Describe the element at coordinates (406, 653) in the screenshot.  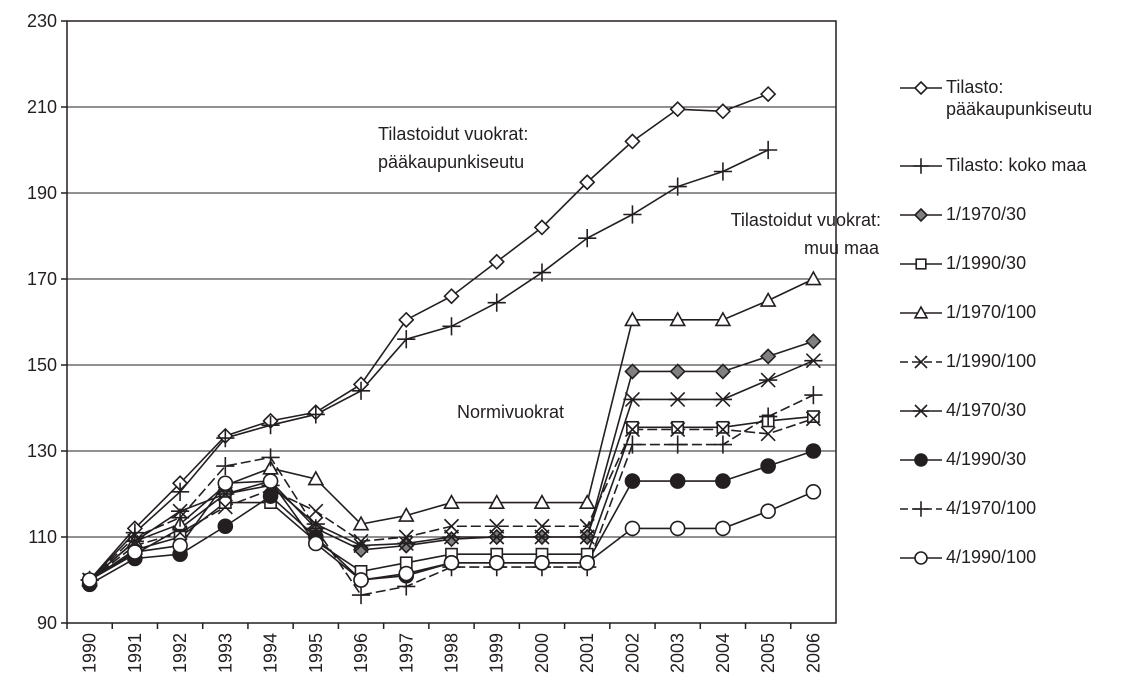
I see `x-tick-label: 1997` at that location.